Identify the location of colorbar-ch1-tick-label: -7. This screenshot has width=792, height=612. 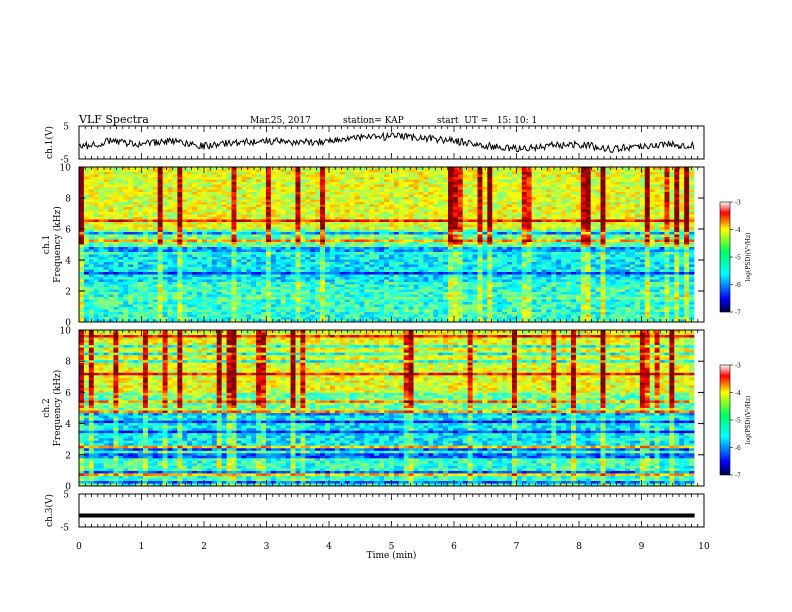
(738, 313).